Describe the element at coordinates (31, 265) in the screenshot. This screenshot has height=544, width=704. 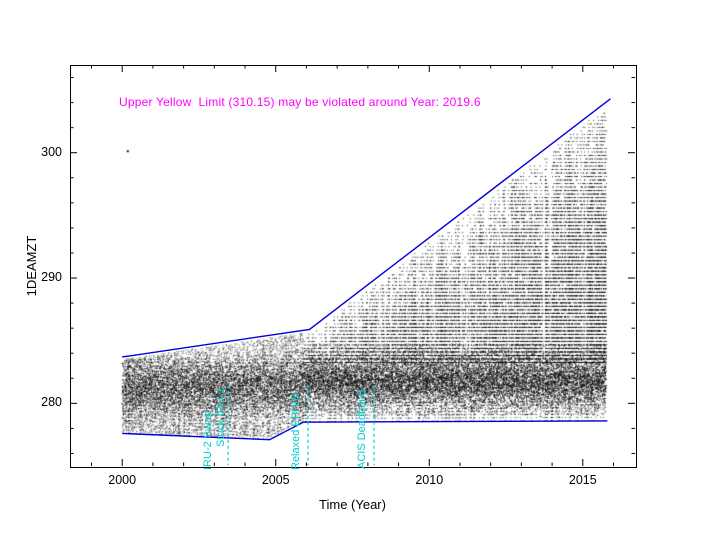
I see `y-axis-label: 1DEAMZT` at that location.